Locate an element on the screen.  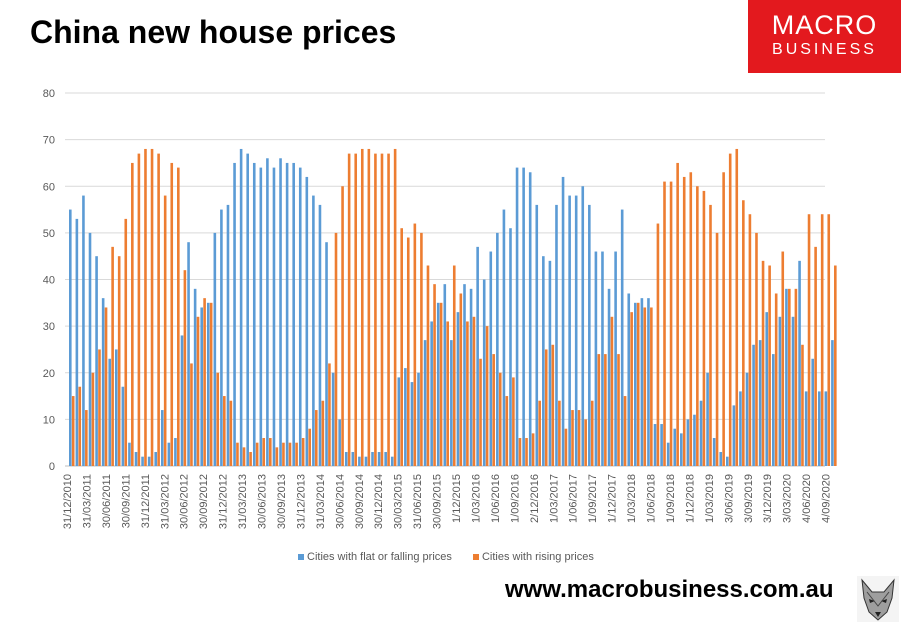
x-tick-label: 30/06/2011 is located at coordinates (107, 501).